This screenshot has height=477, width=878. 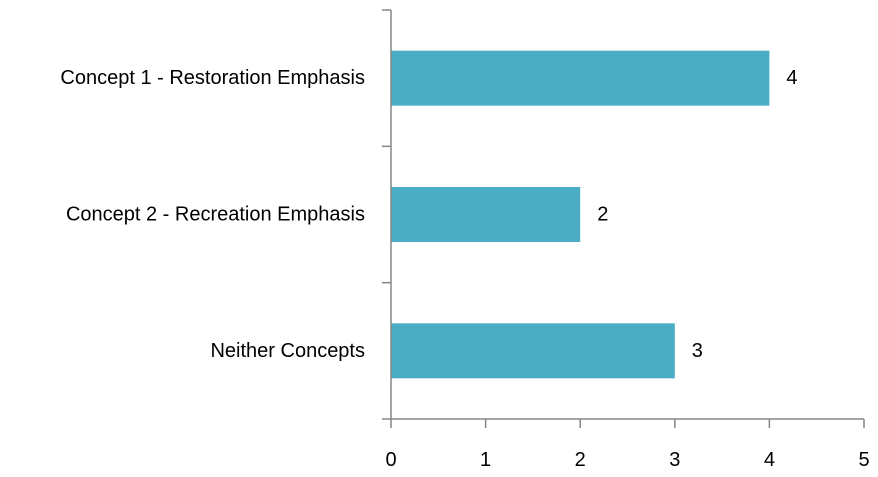 I want to click on category-label-2: Concept 2 - Recreation Emphasis, so click(x=215, y=215).